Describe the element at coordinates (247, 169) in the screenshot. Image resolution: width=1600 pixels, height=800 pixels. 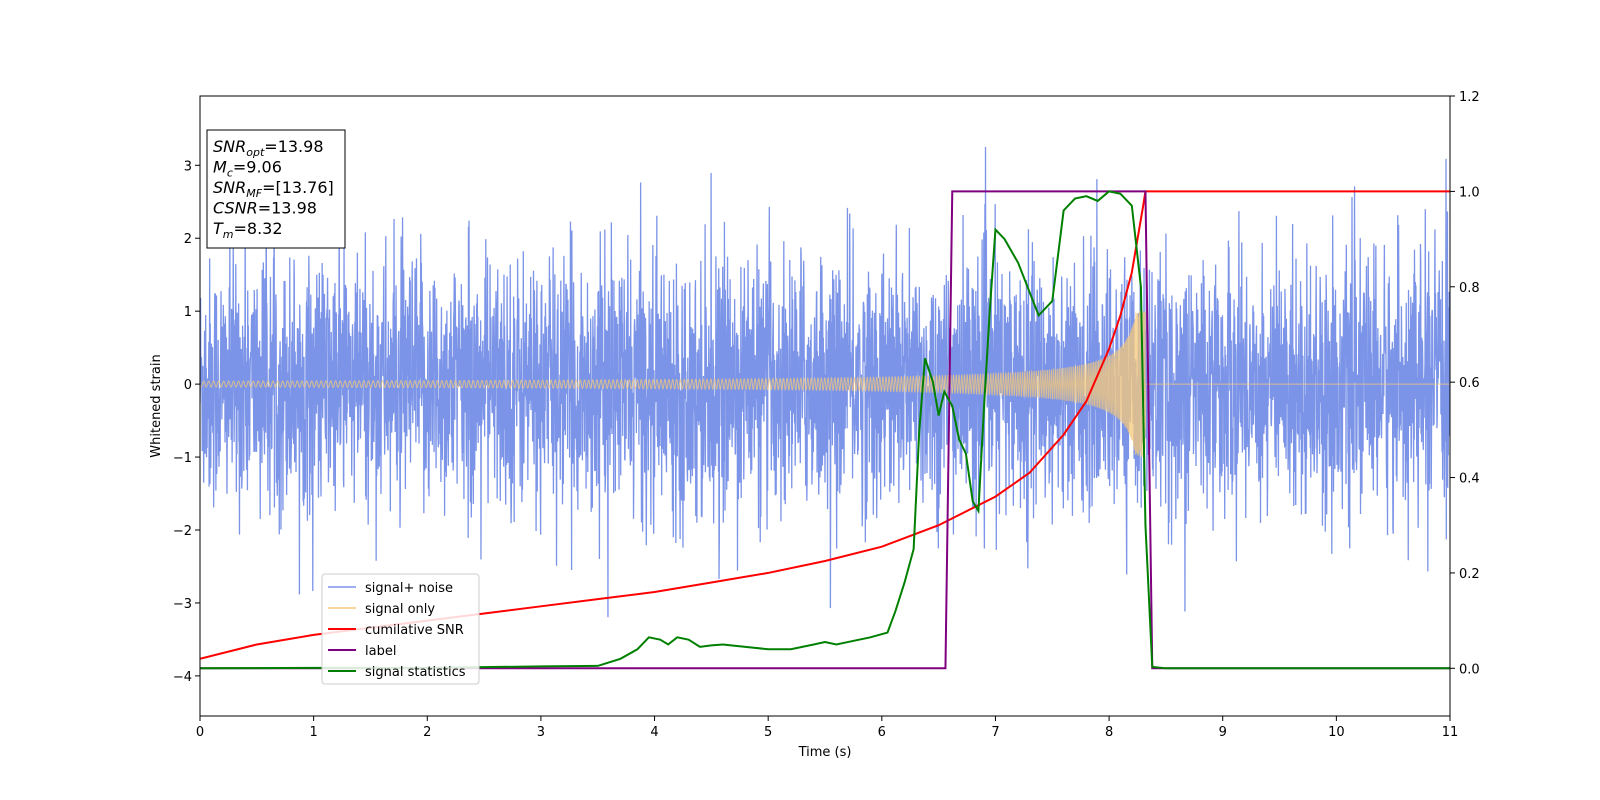
I see `annotation-line: Mc=9.06` at that location.